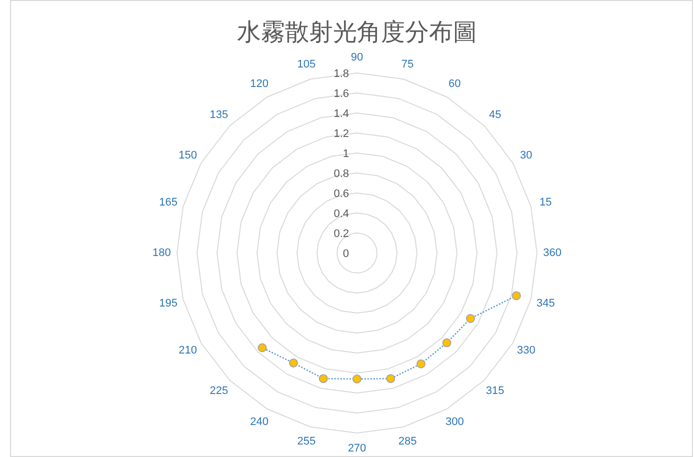  I want to click on y-tick-label: 1.8, so click(341, 74).